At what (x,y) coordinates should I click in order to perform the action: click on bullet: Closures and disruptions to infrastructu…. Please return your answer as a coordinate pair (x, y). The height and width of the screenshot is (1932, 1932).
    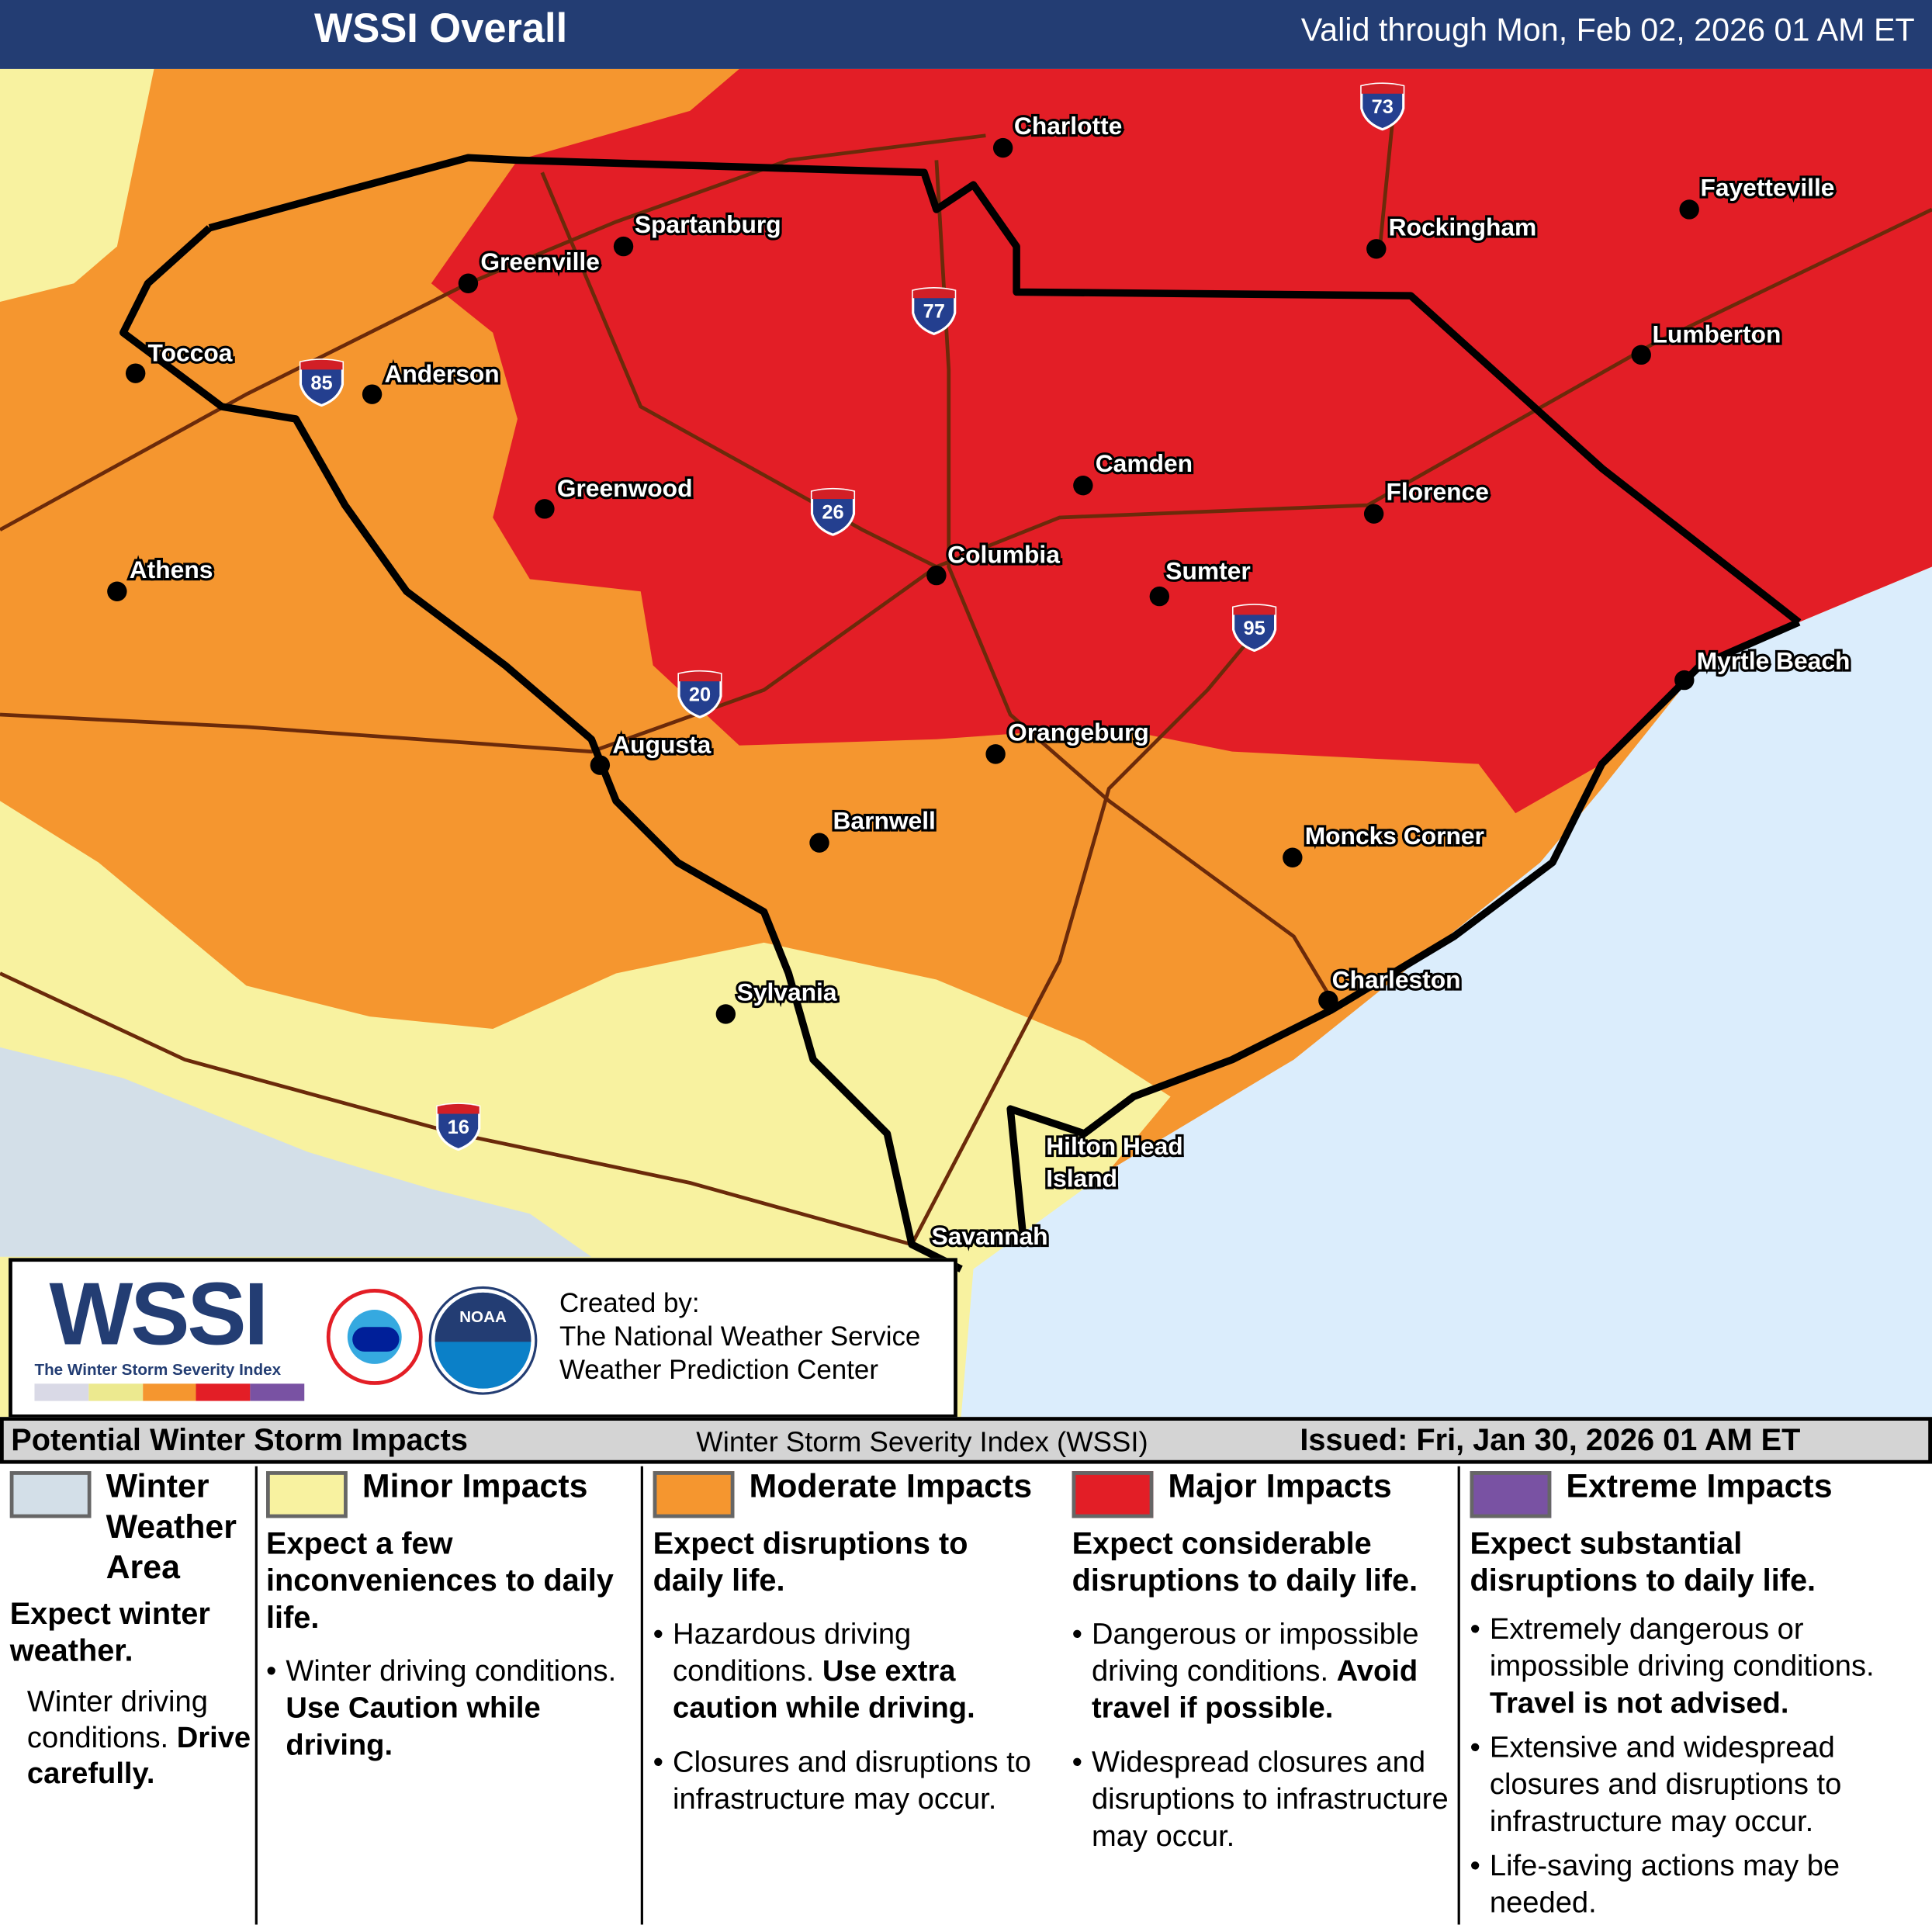
    Looking at the image, I should click on (850, 1782).